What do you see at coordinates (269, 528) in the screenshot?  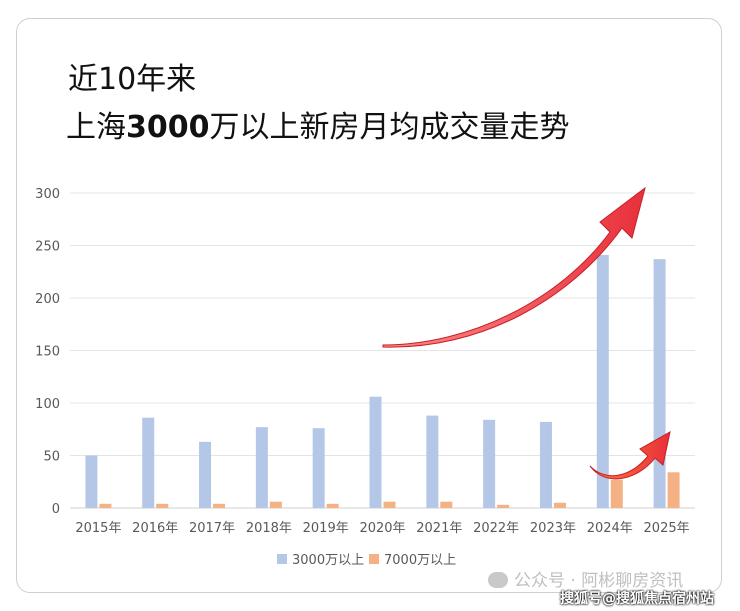 I see `x-tick-label: 2018年` at bounding box center [269, 528].